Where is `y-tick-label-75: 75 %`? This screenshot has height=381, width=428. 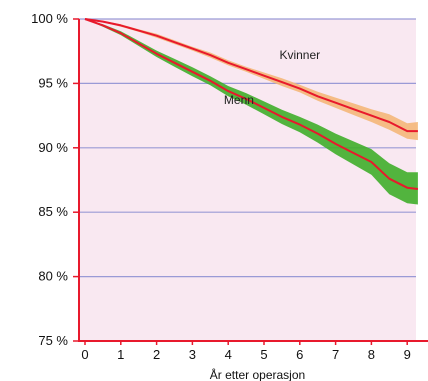 y-tick-label-75: 75 % is located at coordinates (53, 340).